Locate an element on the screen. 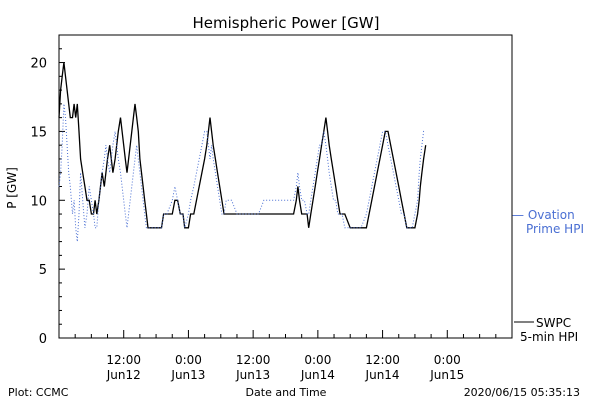  x-axis-label: Date and Time is located at coordinates (286, 392).